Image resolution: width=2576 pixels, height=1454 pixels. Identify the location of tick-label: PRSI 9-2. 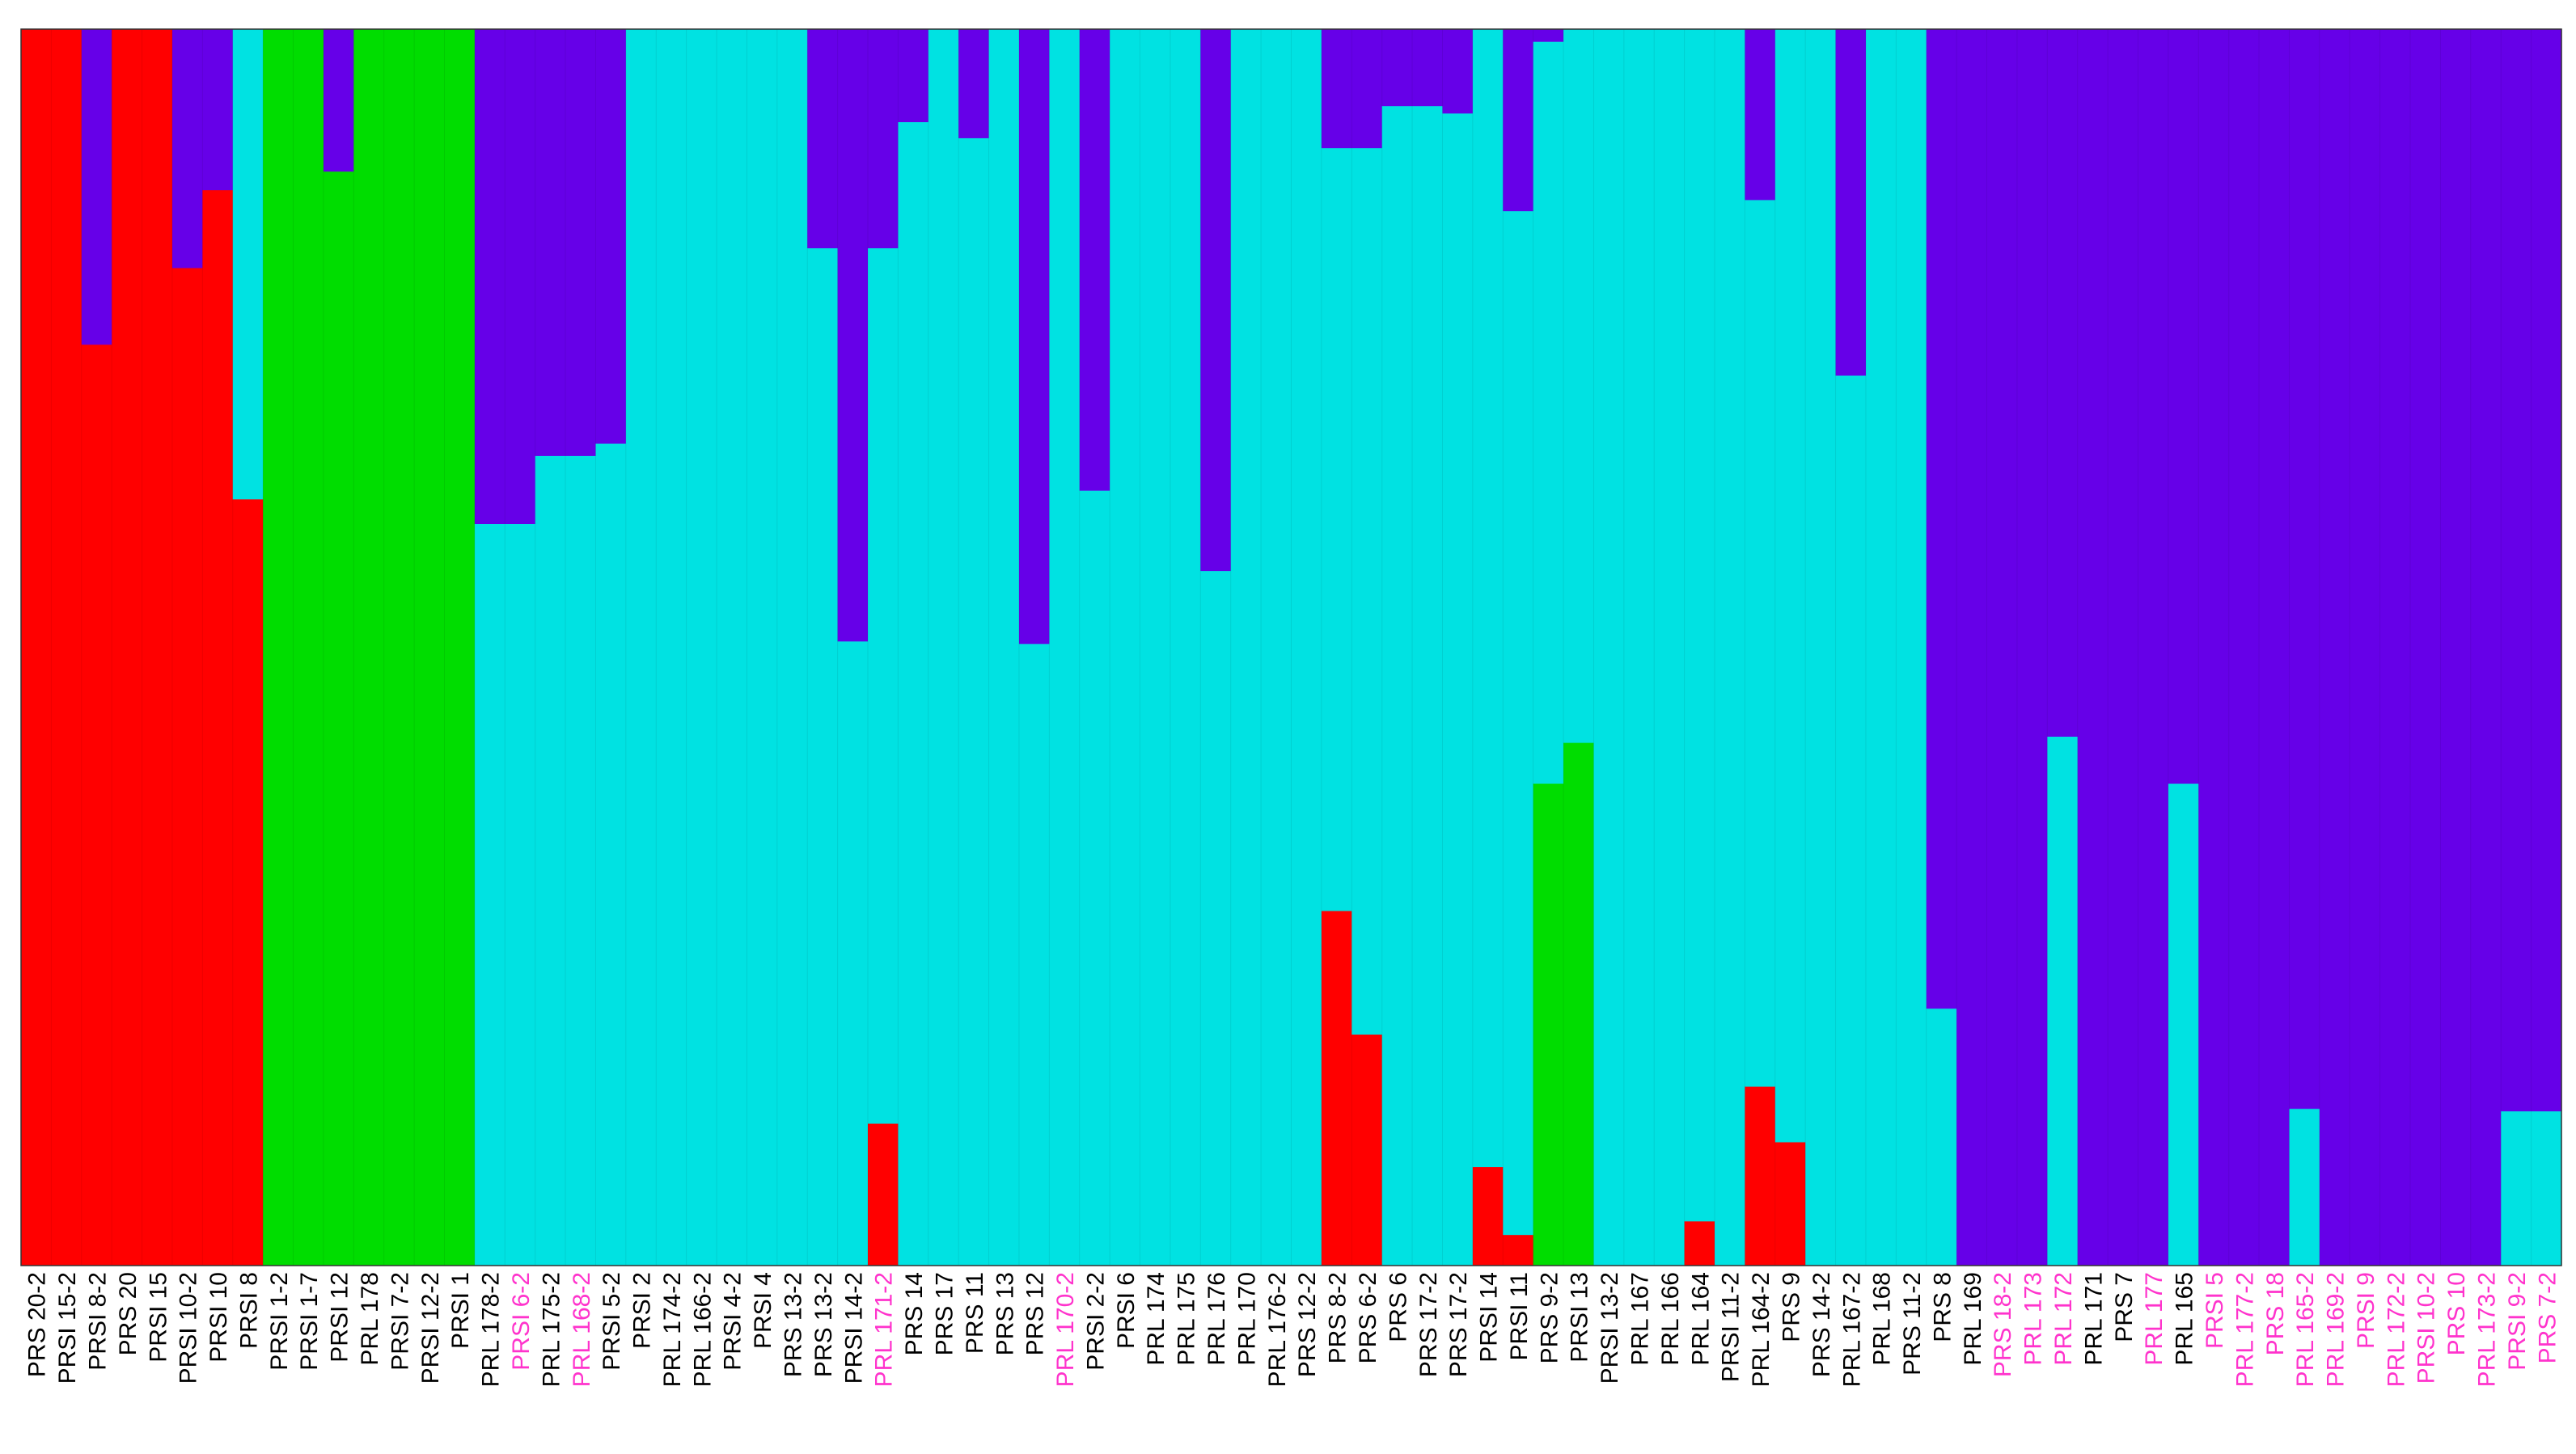
(2518, 1321).